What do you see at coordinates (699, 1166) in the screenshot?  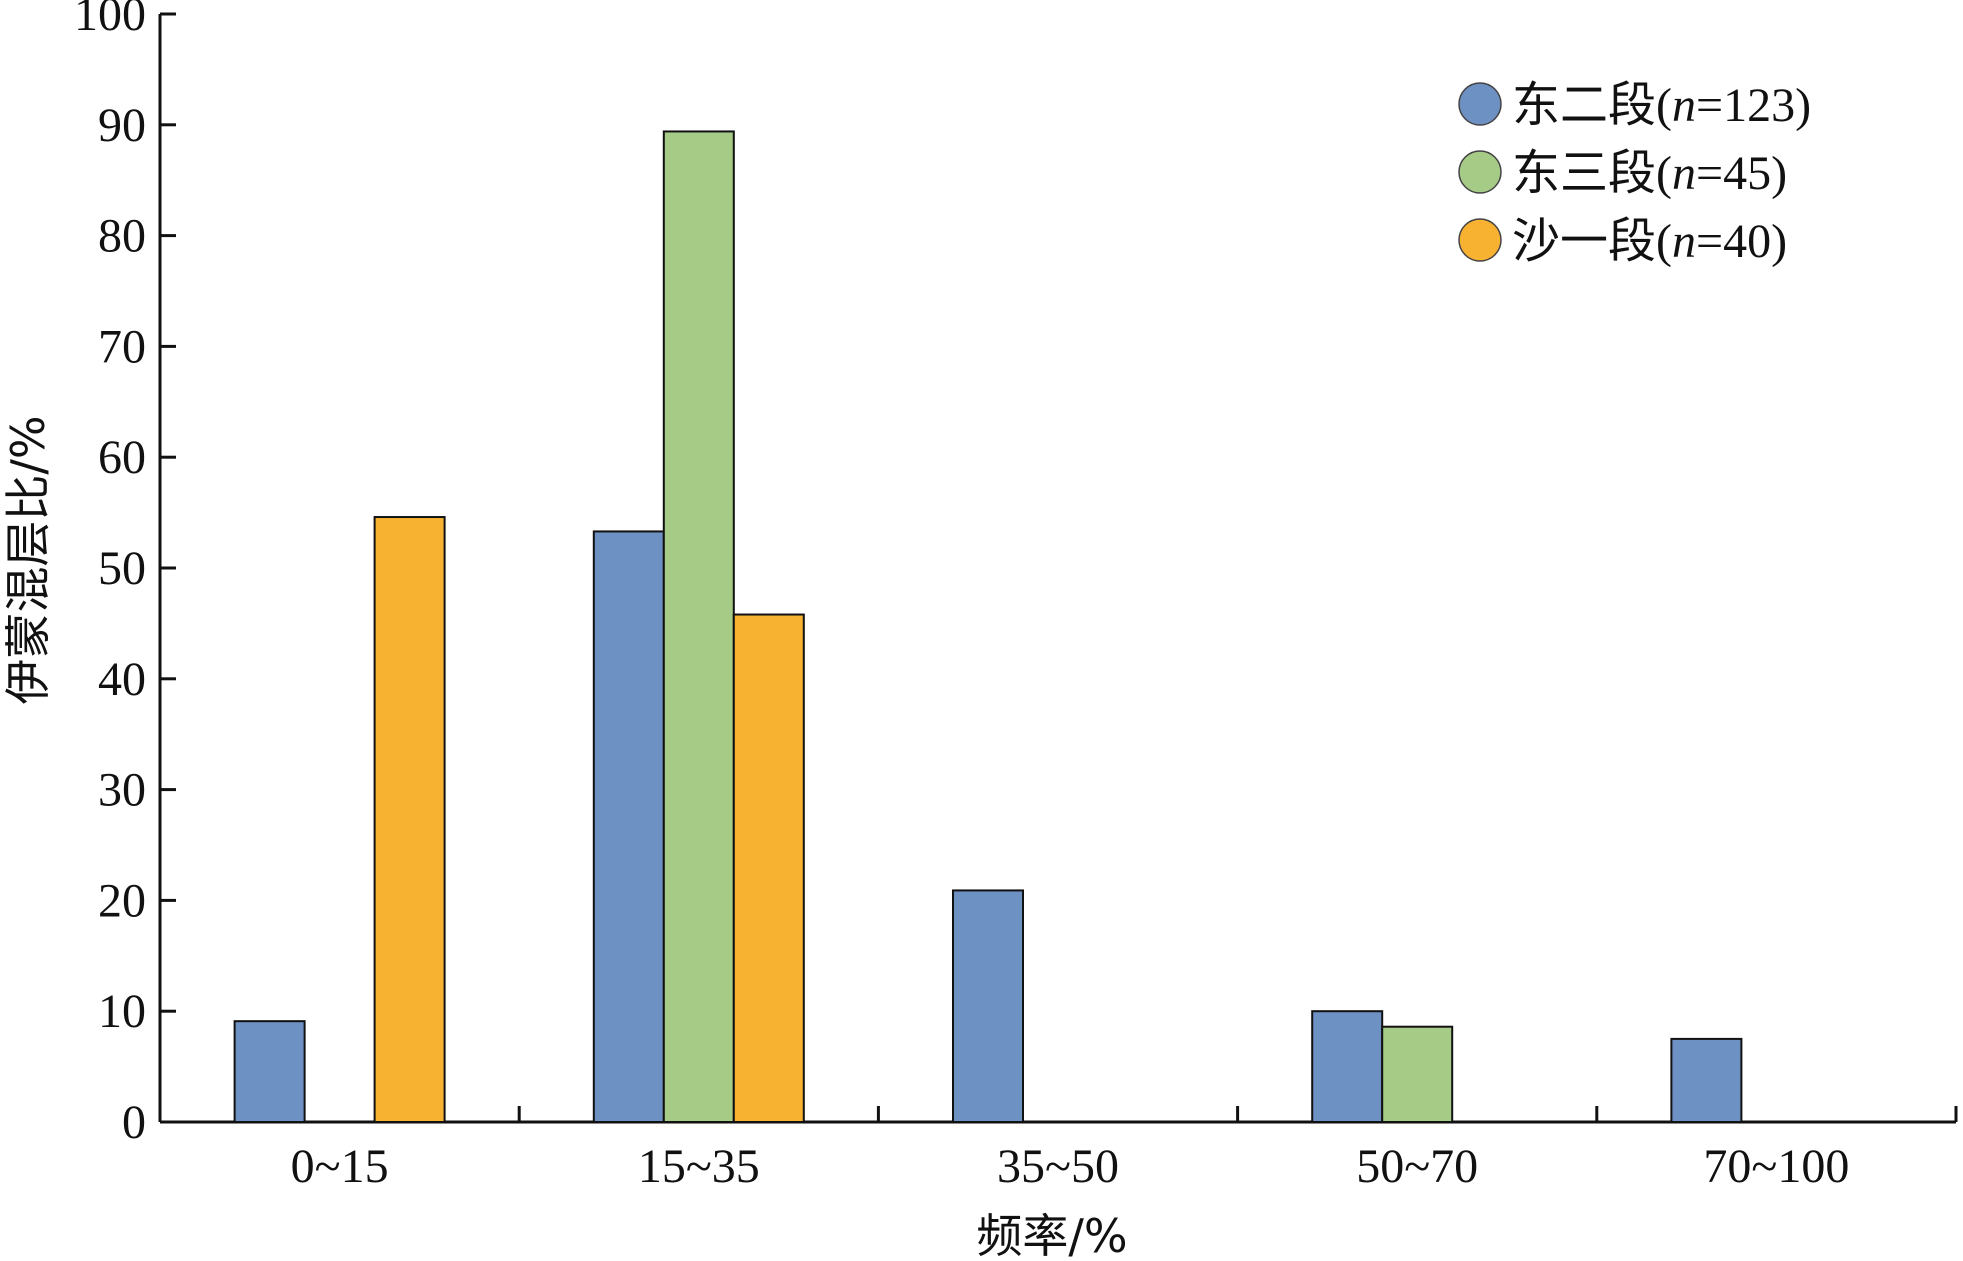 I see `x-tick-label: 15~35` at bounding box center [699, 1166].